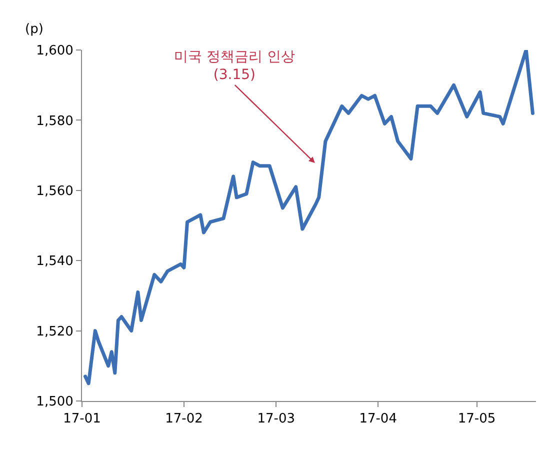 The width and height of the screenshot is (540, 450). What do you see at coordinates (184, 419) in the screenshot?
I see `x-tick-label: 17-02` at bounding box center [184, 419].